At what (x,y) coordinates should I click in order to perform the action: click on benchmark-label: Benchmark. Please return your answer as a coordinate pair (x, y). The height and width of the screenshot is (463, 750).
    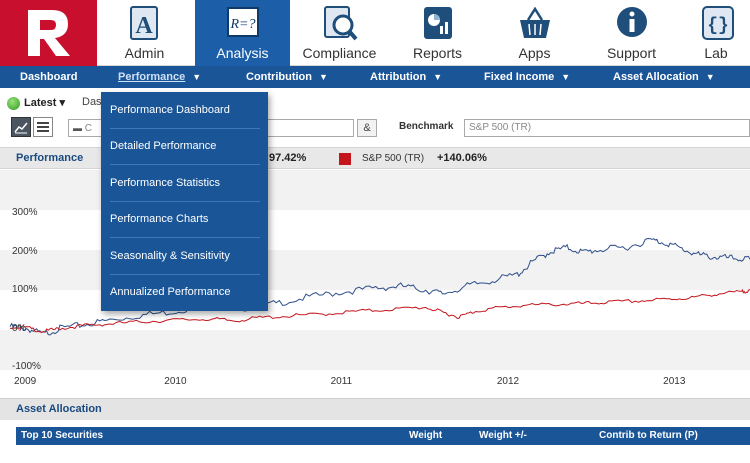
    Looking at the image, I should click on (426, 126).